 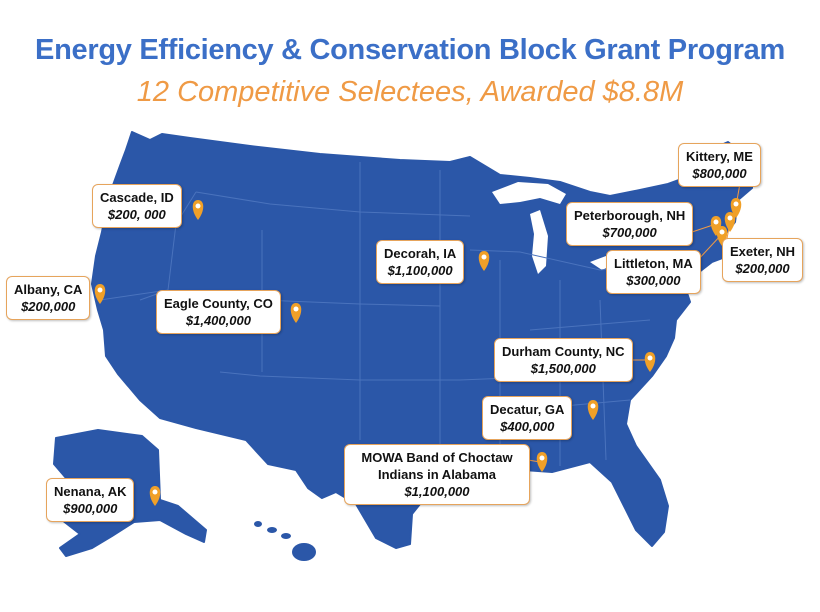 I want to click on callout-name: Cascade, ID, so click(x=137, y=197).